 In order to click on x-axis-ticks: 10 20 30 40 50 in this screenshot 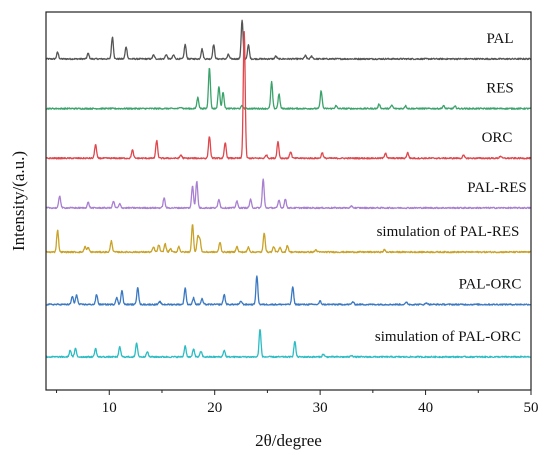, I will do `click(297, 403)`.